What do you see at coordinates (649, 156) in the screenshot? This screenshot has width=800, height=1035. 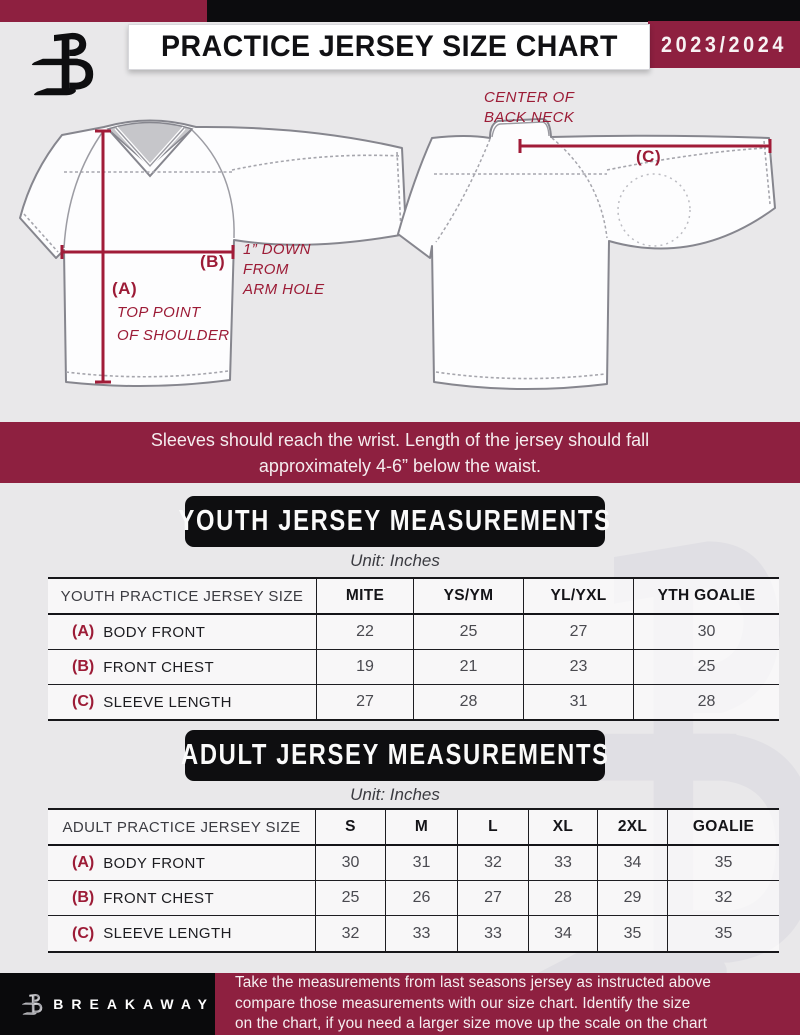 I see `measure-c-marker: (C)` at bounding box center [649, 156].